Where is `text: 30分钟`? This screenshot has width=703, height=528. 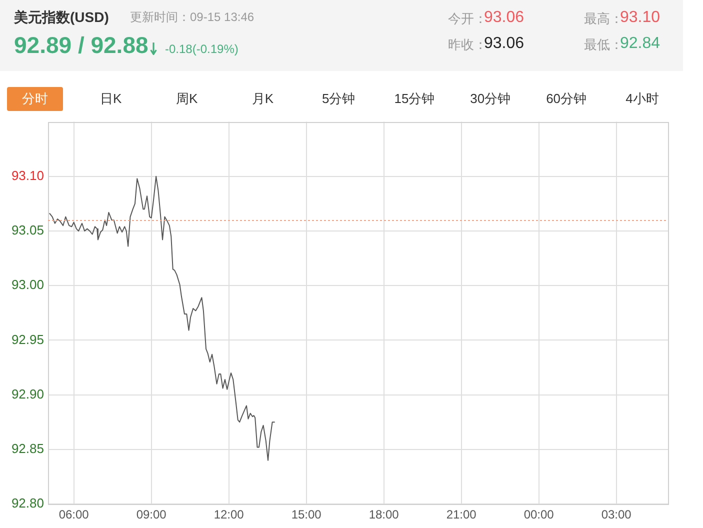
text: 30分钟 is located at coordinates (490, 99).